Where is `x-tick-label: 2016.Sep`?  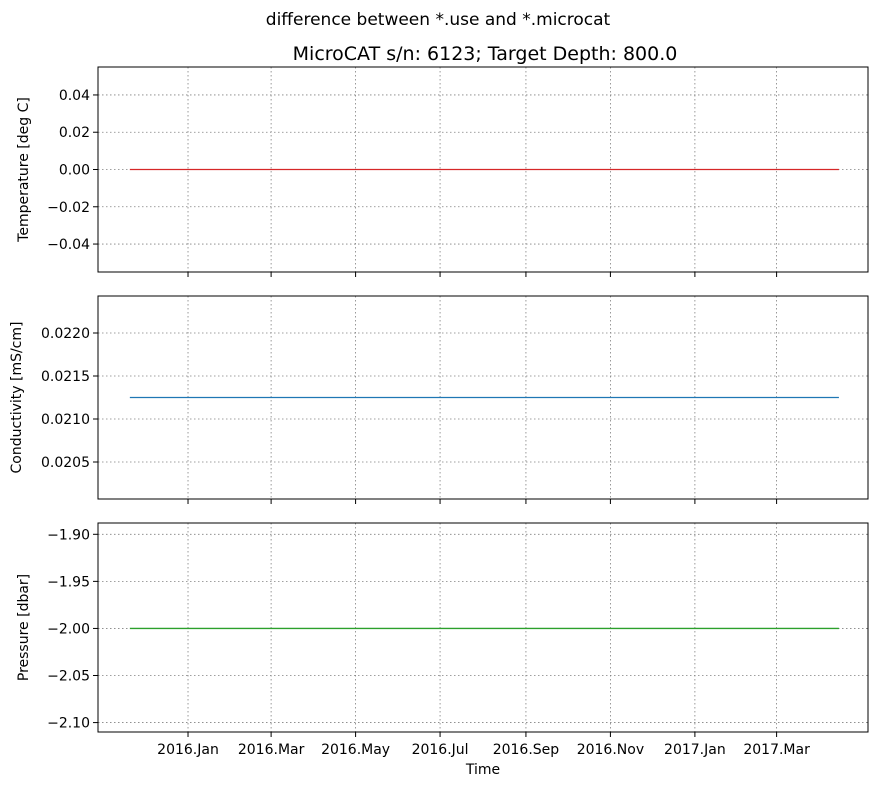 x-tick-label: 2016.Sep is located at coordinates (526, 750).